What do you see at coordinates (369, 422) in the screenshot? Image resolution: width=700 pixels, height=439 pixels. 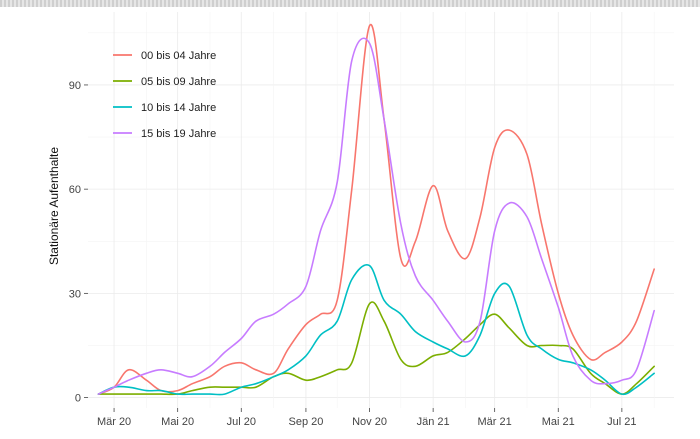 I see `x-tick-label: Nov 20` at bounding box center [369, 422].